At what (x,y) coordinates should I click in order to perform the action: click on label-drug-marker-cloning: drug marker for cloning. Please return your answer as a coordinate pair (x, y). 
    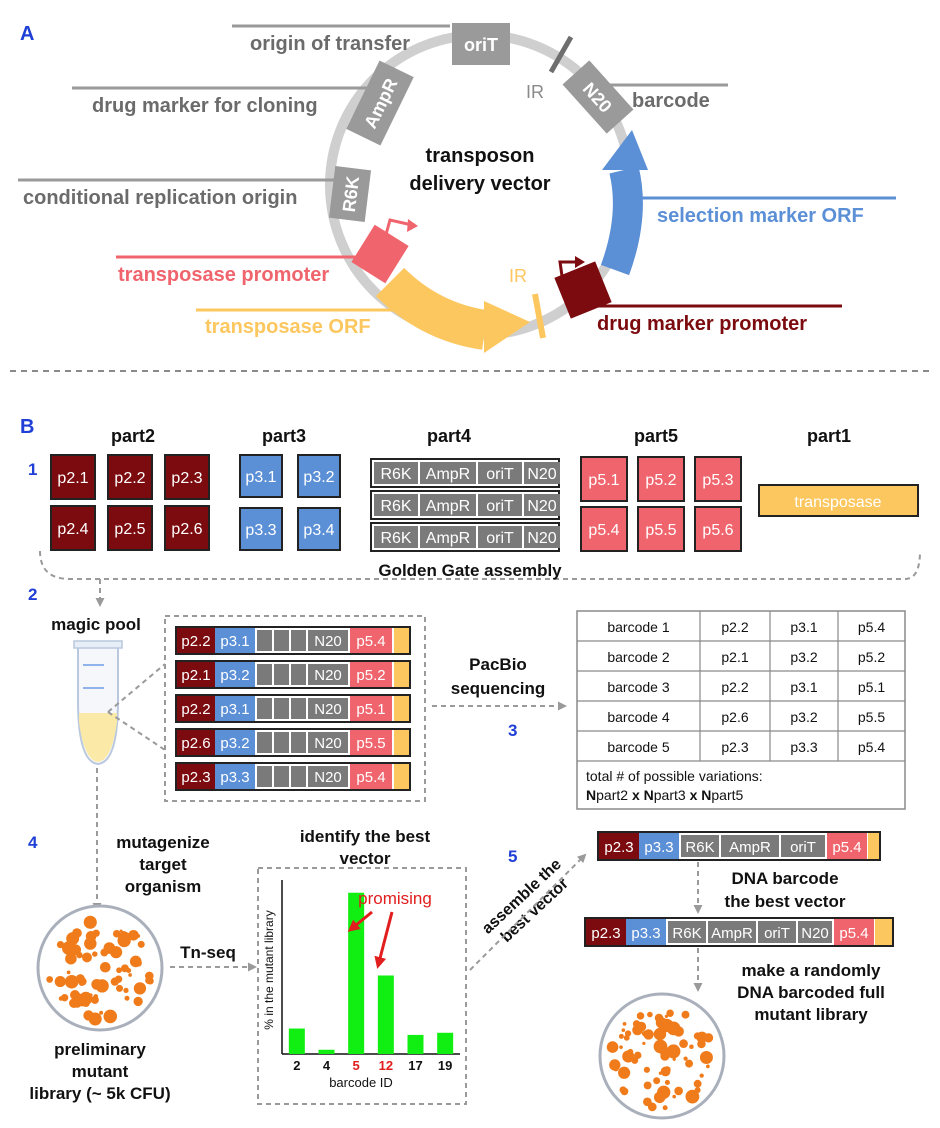
    Looking at the image, I should click on (205, 106).